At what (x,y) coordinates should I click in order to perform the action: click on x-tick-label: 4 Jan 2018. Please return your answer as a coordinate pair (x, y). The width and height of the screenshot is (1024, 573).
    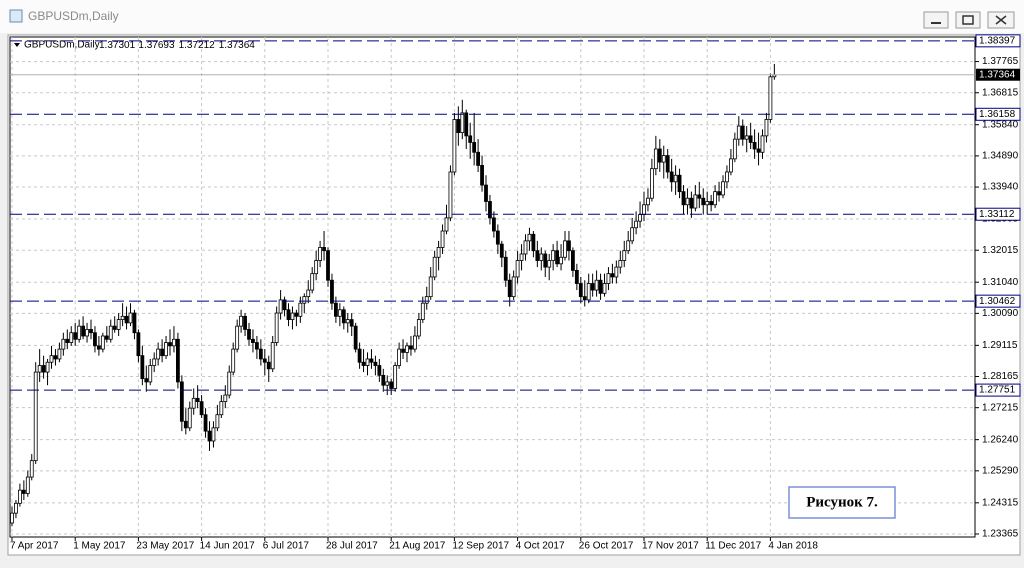
    Looking at the image, I should click on (793, 546).